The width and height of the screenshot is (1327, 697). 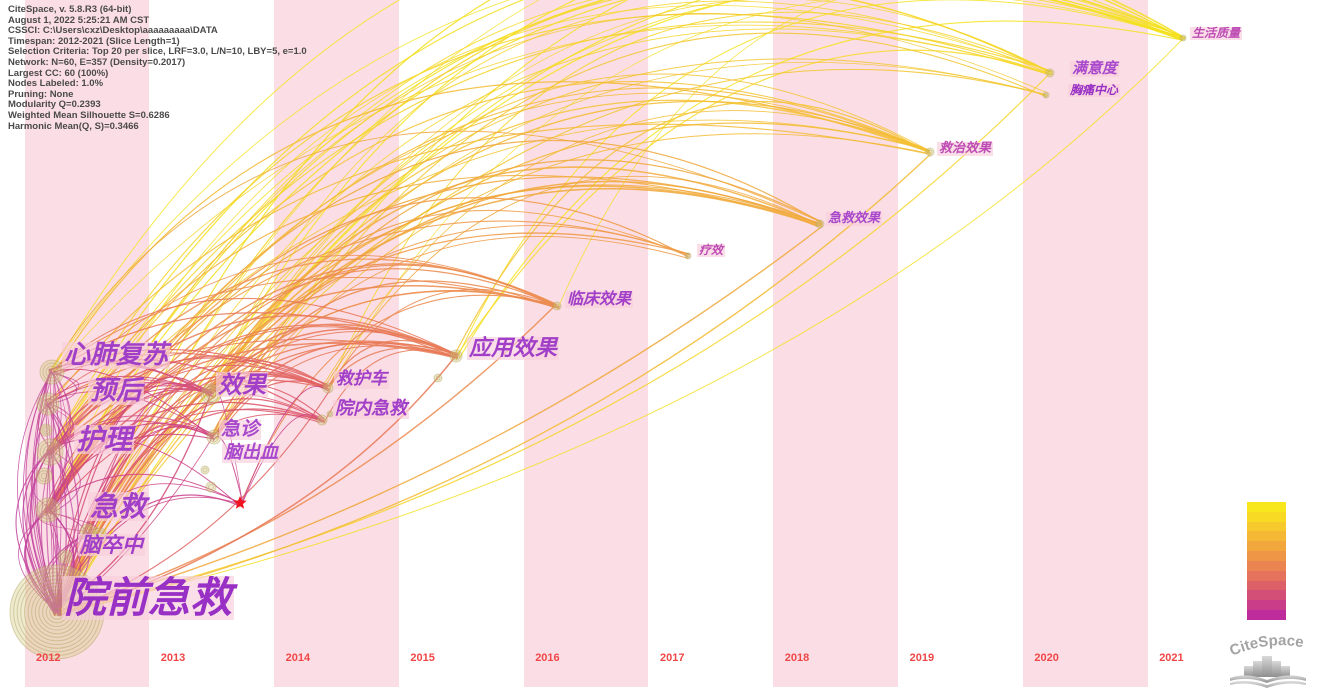 What do you see at coordinates (1050, 73) in the screenshot?
I see `node-myd` at bounding box center [1050, 73].